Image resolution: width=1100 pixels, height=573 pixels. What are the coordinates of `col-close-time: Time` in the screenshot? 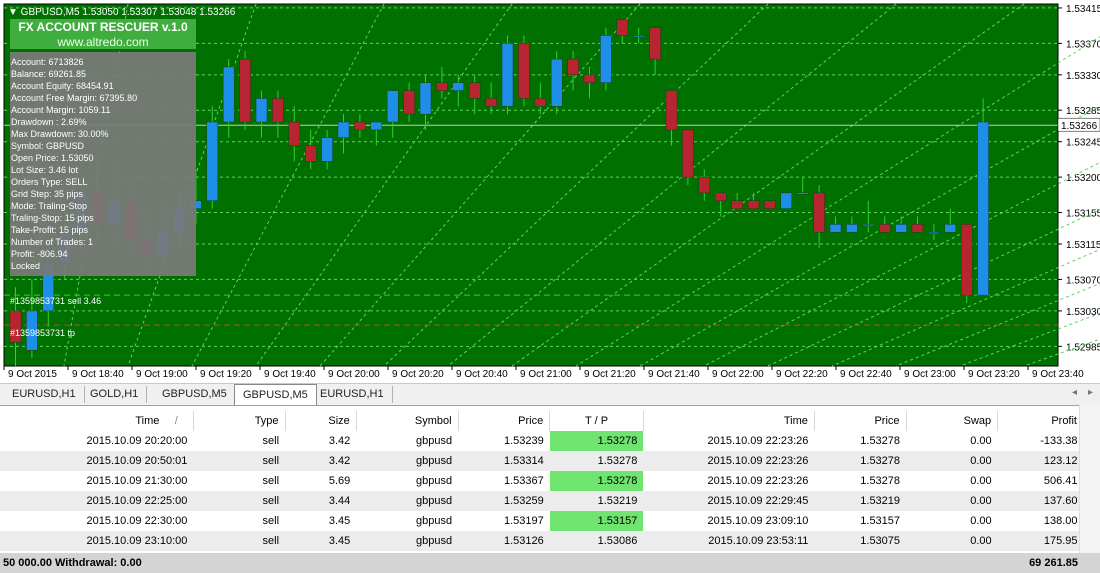 It's located at (729, 421).